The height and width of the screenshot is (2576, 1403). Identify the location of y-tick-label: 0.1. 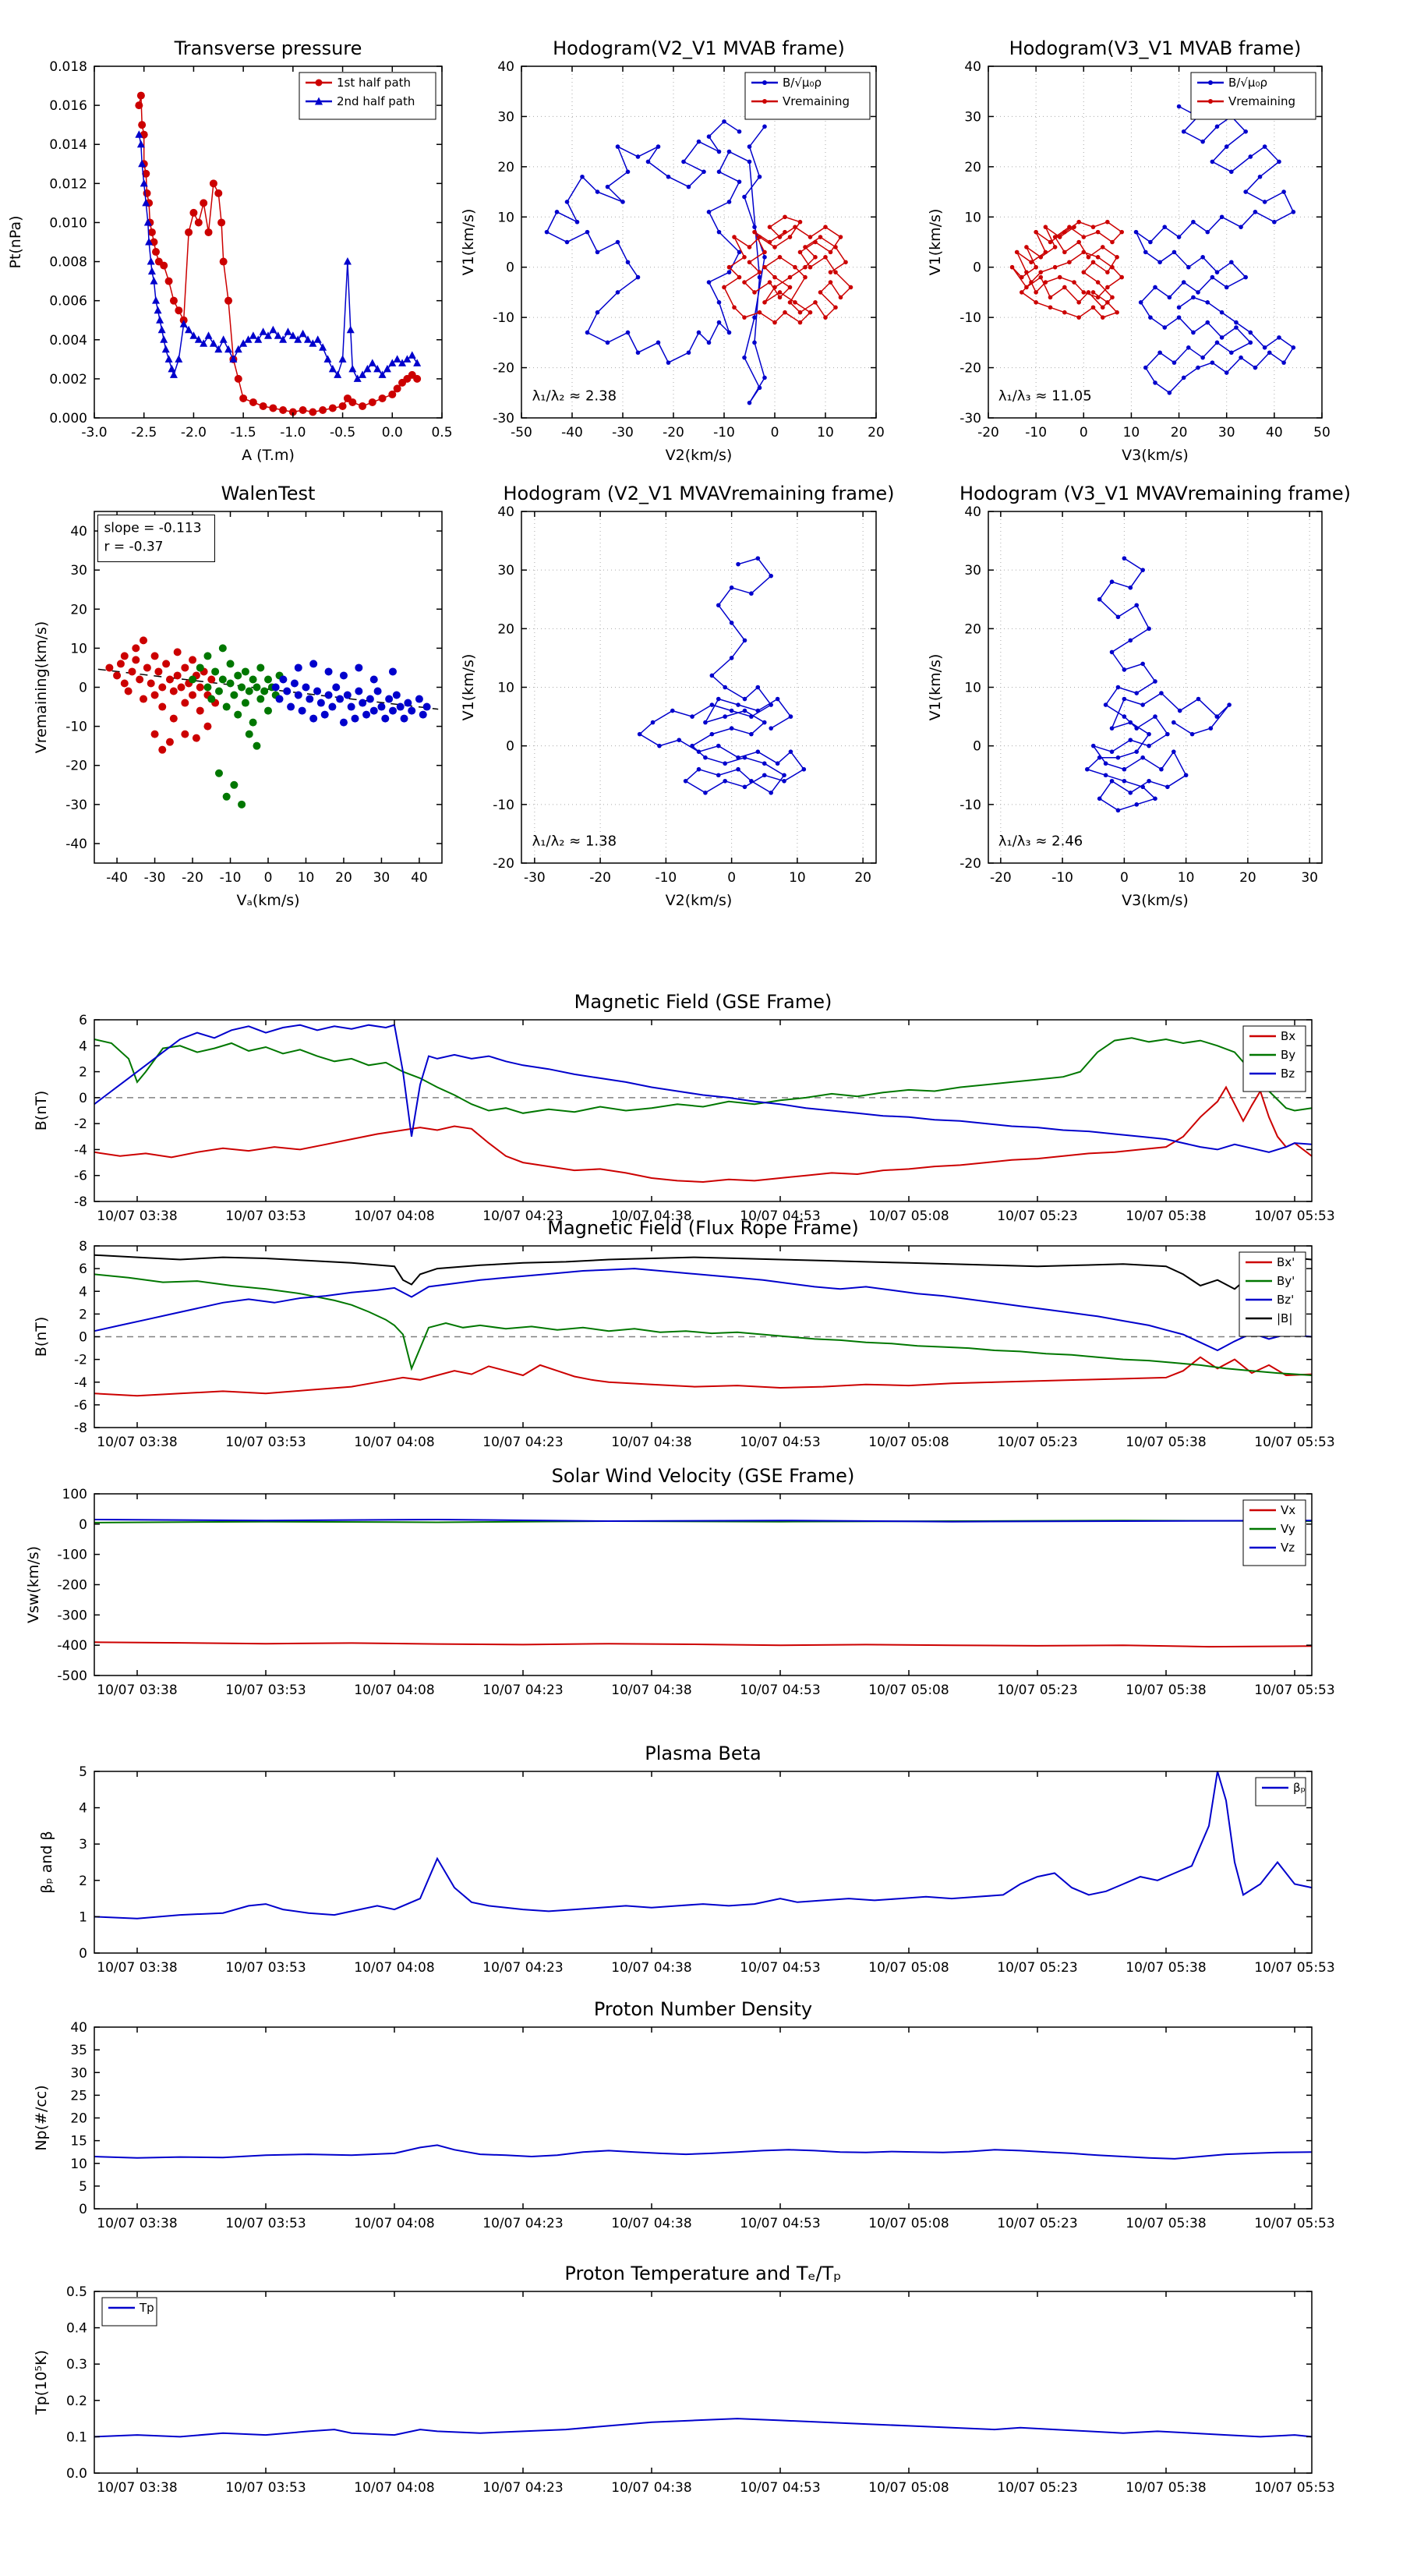
(76, 2437).